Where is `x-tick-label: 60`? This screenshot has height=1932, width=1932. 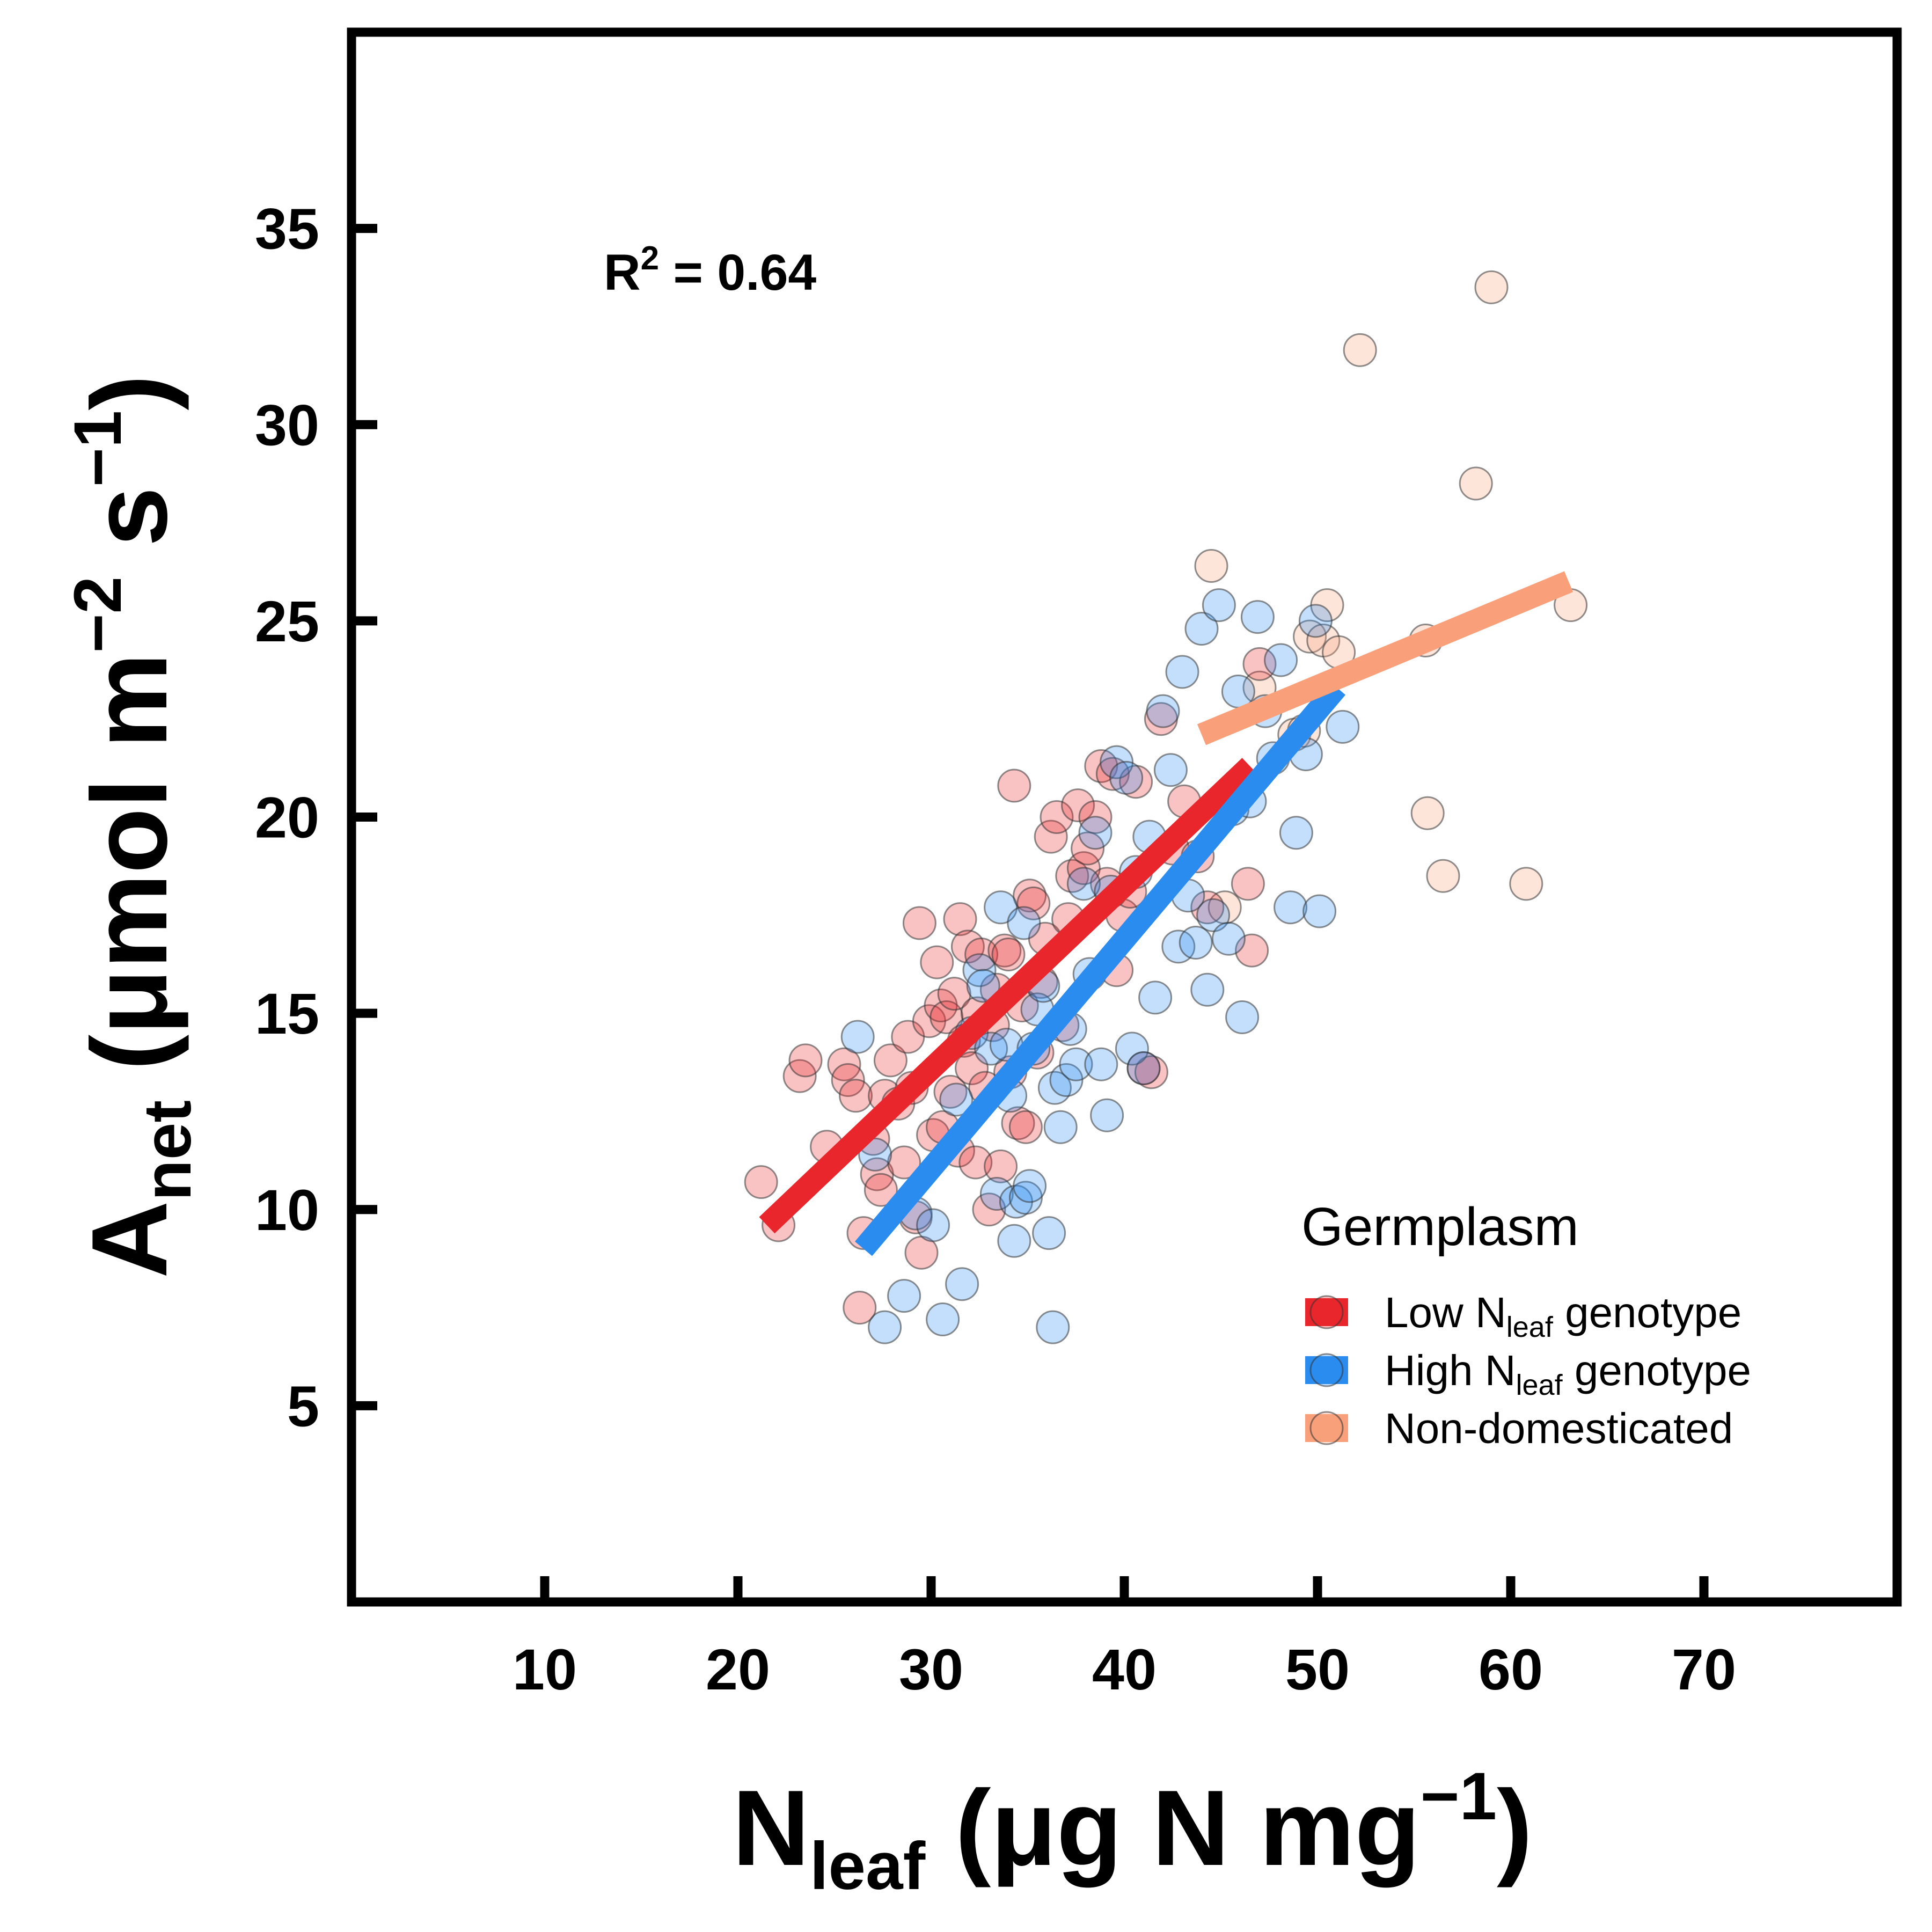
x-tick-label: 60 is located at coordinates (1511, 1669).